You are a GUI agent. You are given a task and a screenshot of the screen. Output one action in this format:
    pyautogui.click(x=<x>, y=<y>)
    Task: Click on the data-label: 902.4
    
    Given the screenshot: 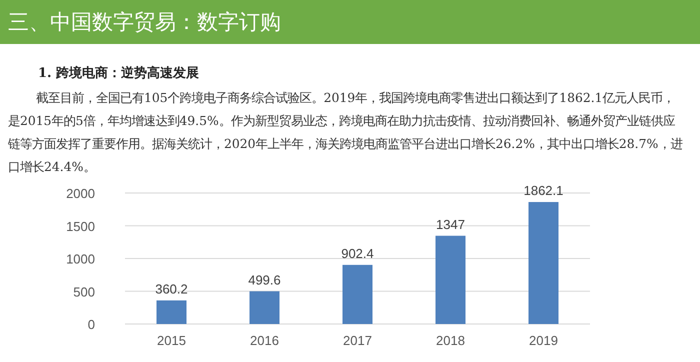 What is the action you would take?
    pyautogui.click(x=357, y=253)
    